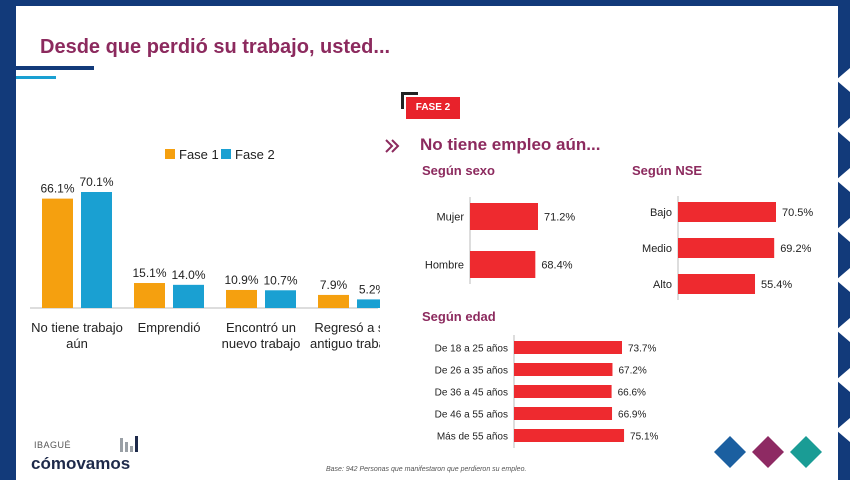  What do you see at coordinates (556, 266) in the screenshot?
I see `data-label: 68.4%` at bounding box center [556, 266].